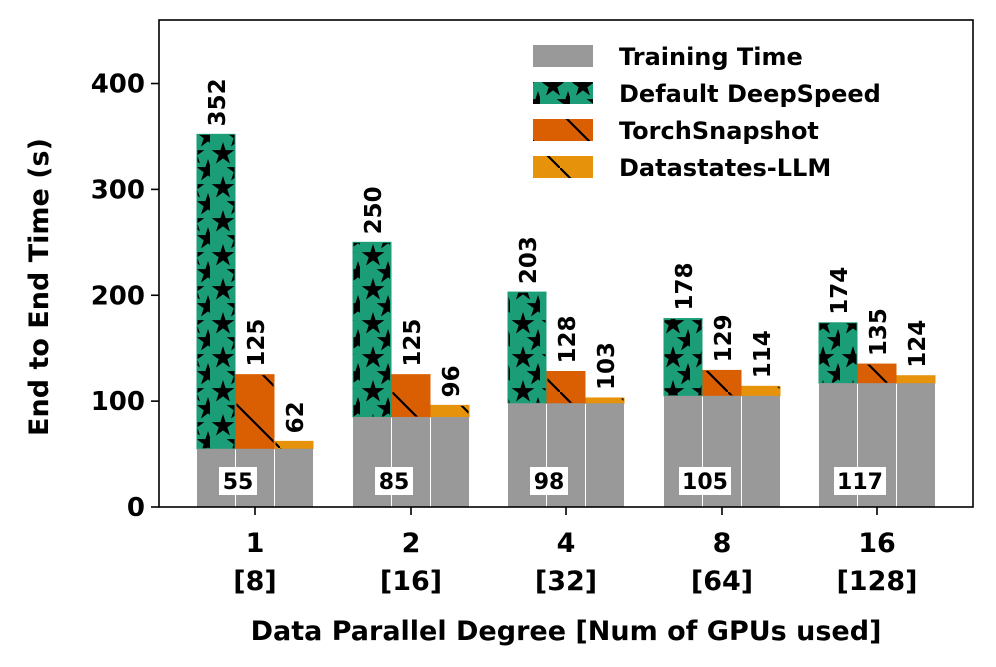 The width and height of the screenshot is (996, 667). I want to click on legend-label-training-time: Training Time, so click(711, 57).